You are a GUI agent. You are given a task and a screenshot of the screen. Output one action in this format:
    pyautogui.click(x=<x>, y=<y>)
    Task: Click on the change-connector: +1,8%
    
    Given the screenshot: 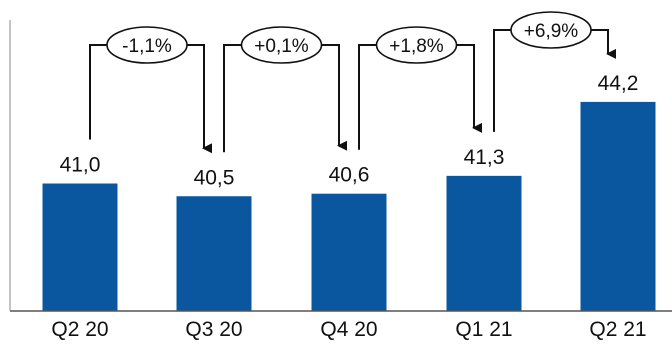 What is the action you would take?
    pyautogui.click(x=420, y=88)
    